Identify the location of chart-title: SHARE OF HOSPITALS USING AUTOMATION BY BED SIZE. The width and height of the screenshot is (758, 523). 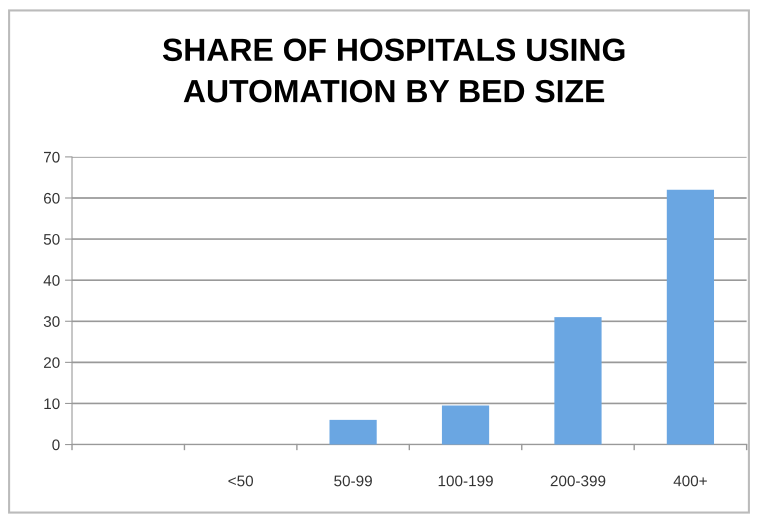
(393, 70).